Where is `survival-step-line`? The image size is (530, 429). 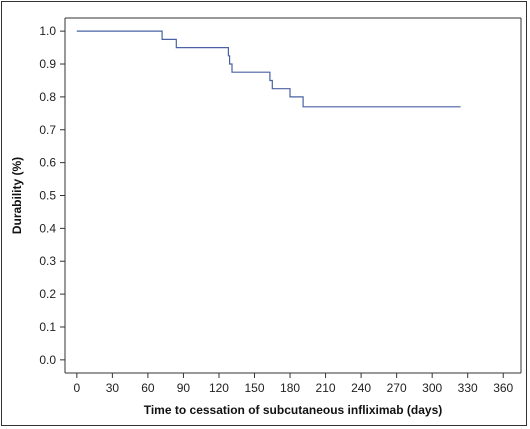 survival-step-line is located at coordinates (268, 69).